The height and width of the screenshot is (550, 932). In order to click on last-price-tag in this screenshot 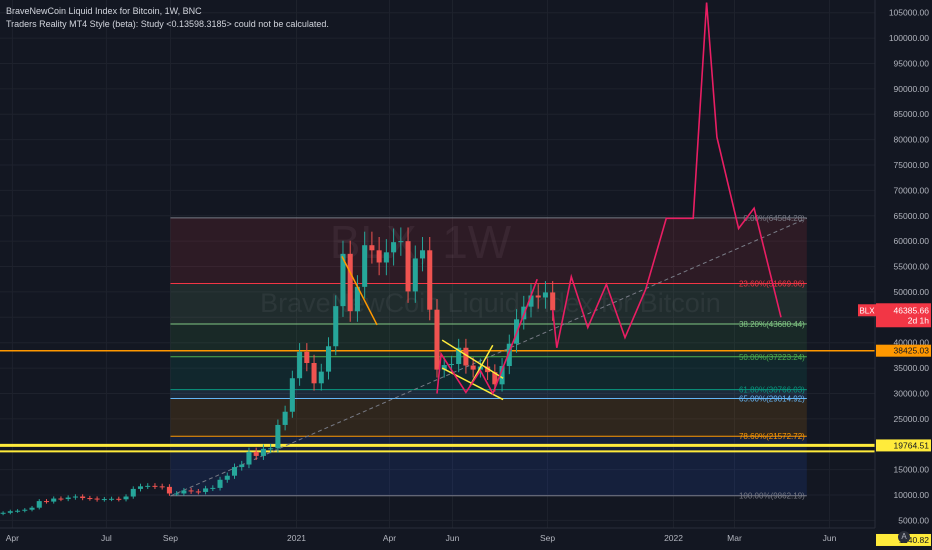, I will do `click(903, 315)`.